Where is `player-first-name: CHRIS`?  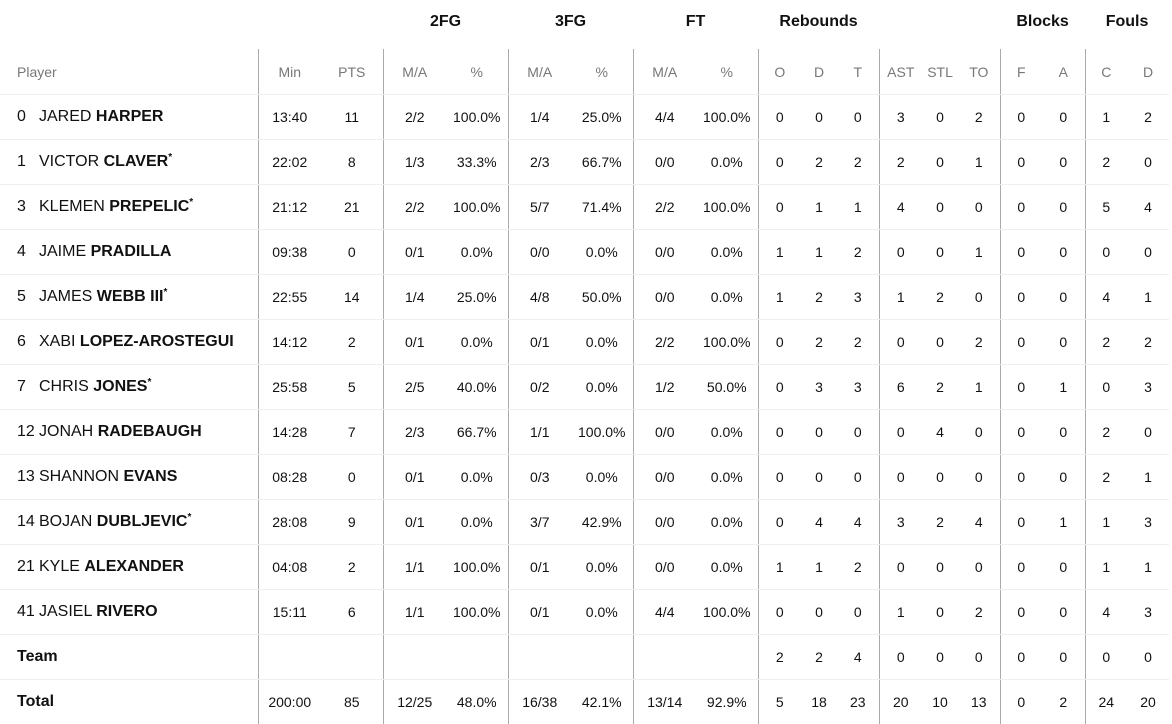 player-first-name: CHRIS is located at coordinates (64, 386).